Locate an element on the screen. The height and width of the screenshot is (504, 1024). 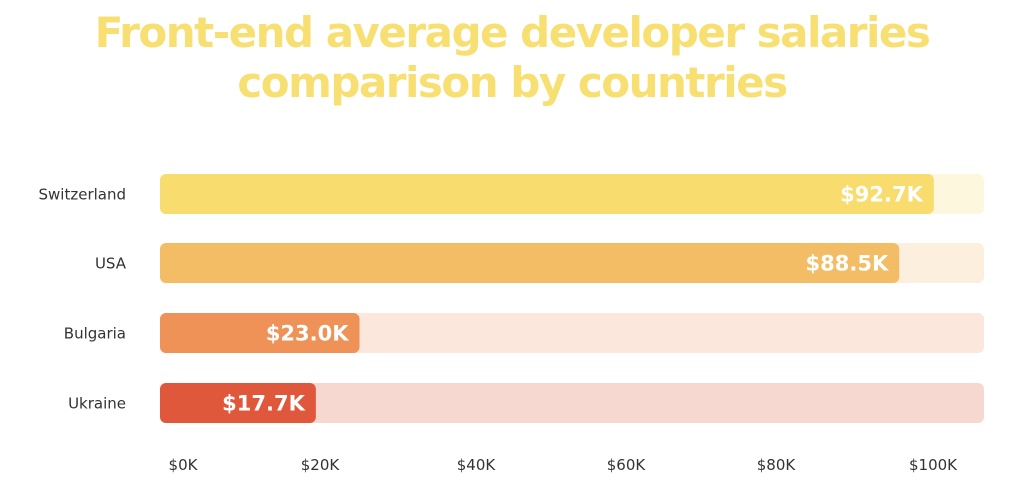
bar-track-ukraine is located at coordinates (572, 403).